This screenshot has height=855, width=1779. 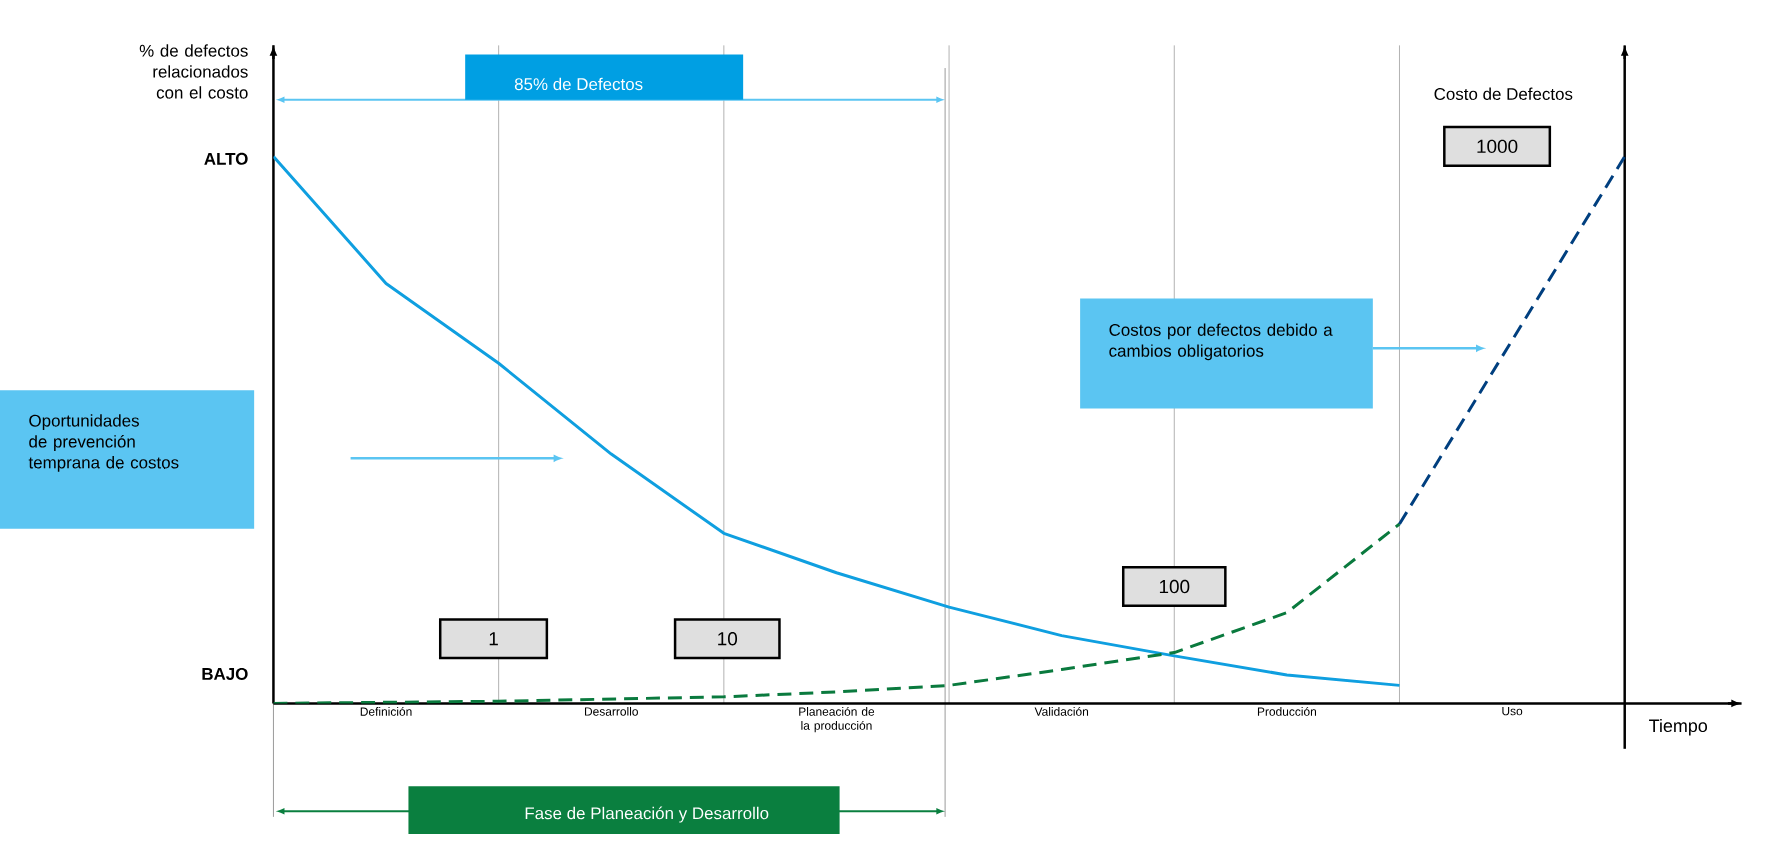 I want to click on annotation: 1, so click(x=493, y=639).